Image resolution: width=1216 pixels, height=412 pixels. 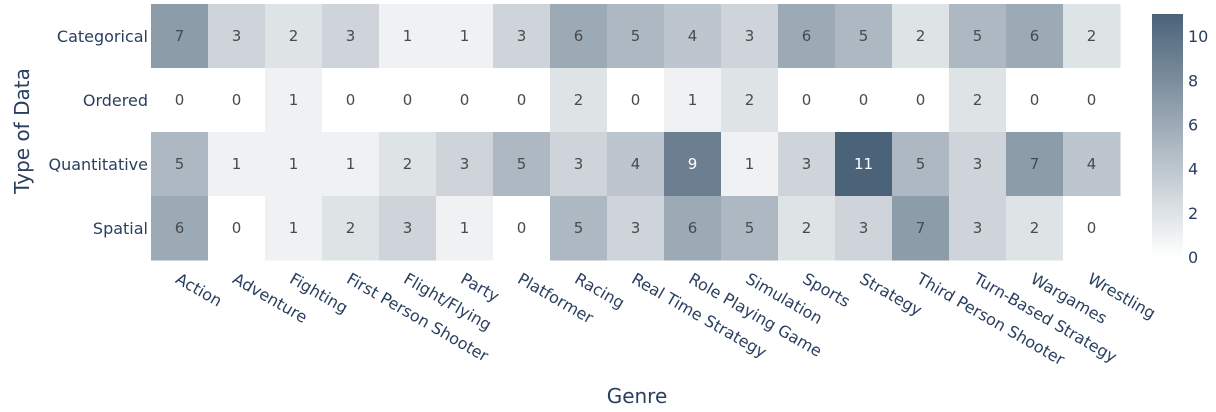 I want to click on heatmap-cell-spatial-racing, so click(x=579, y=228).